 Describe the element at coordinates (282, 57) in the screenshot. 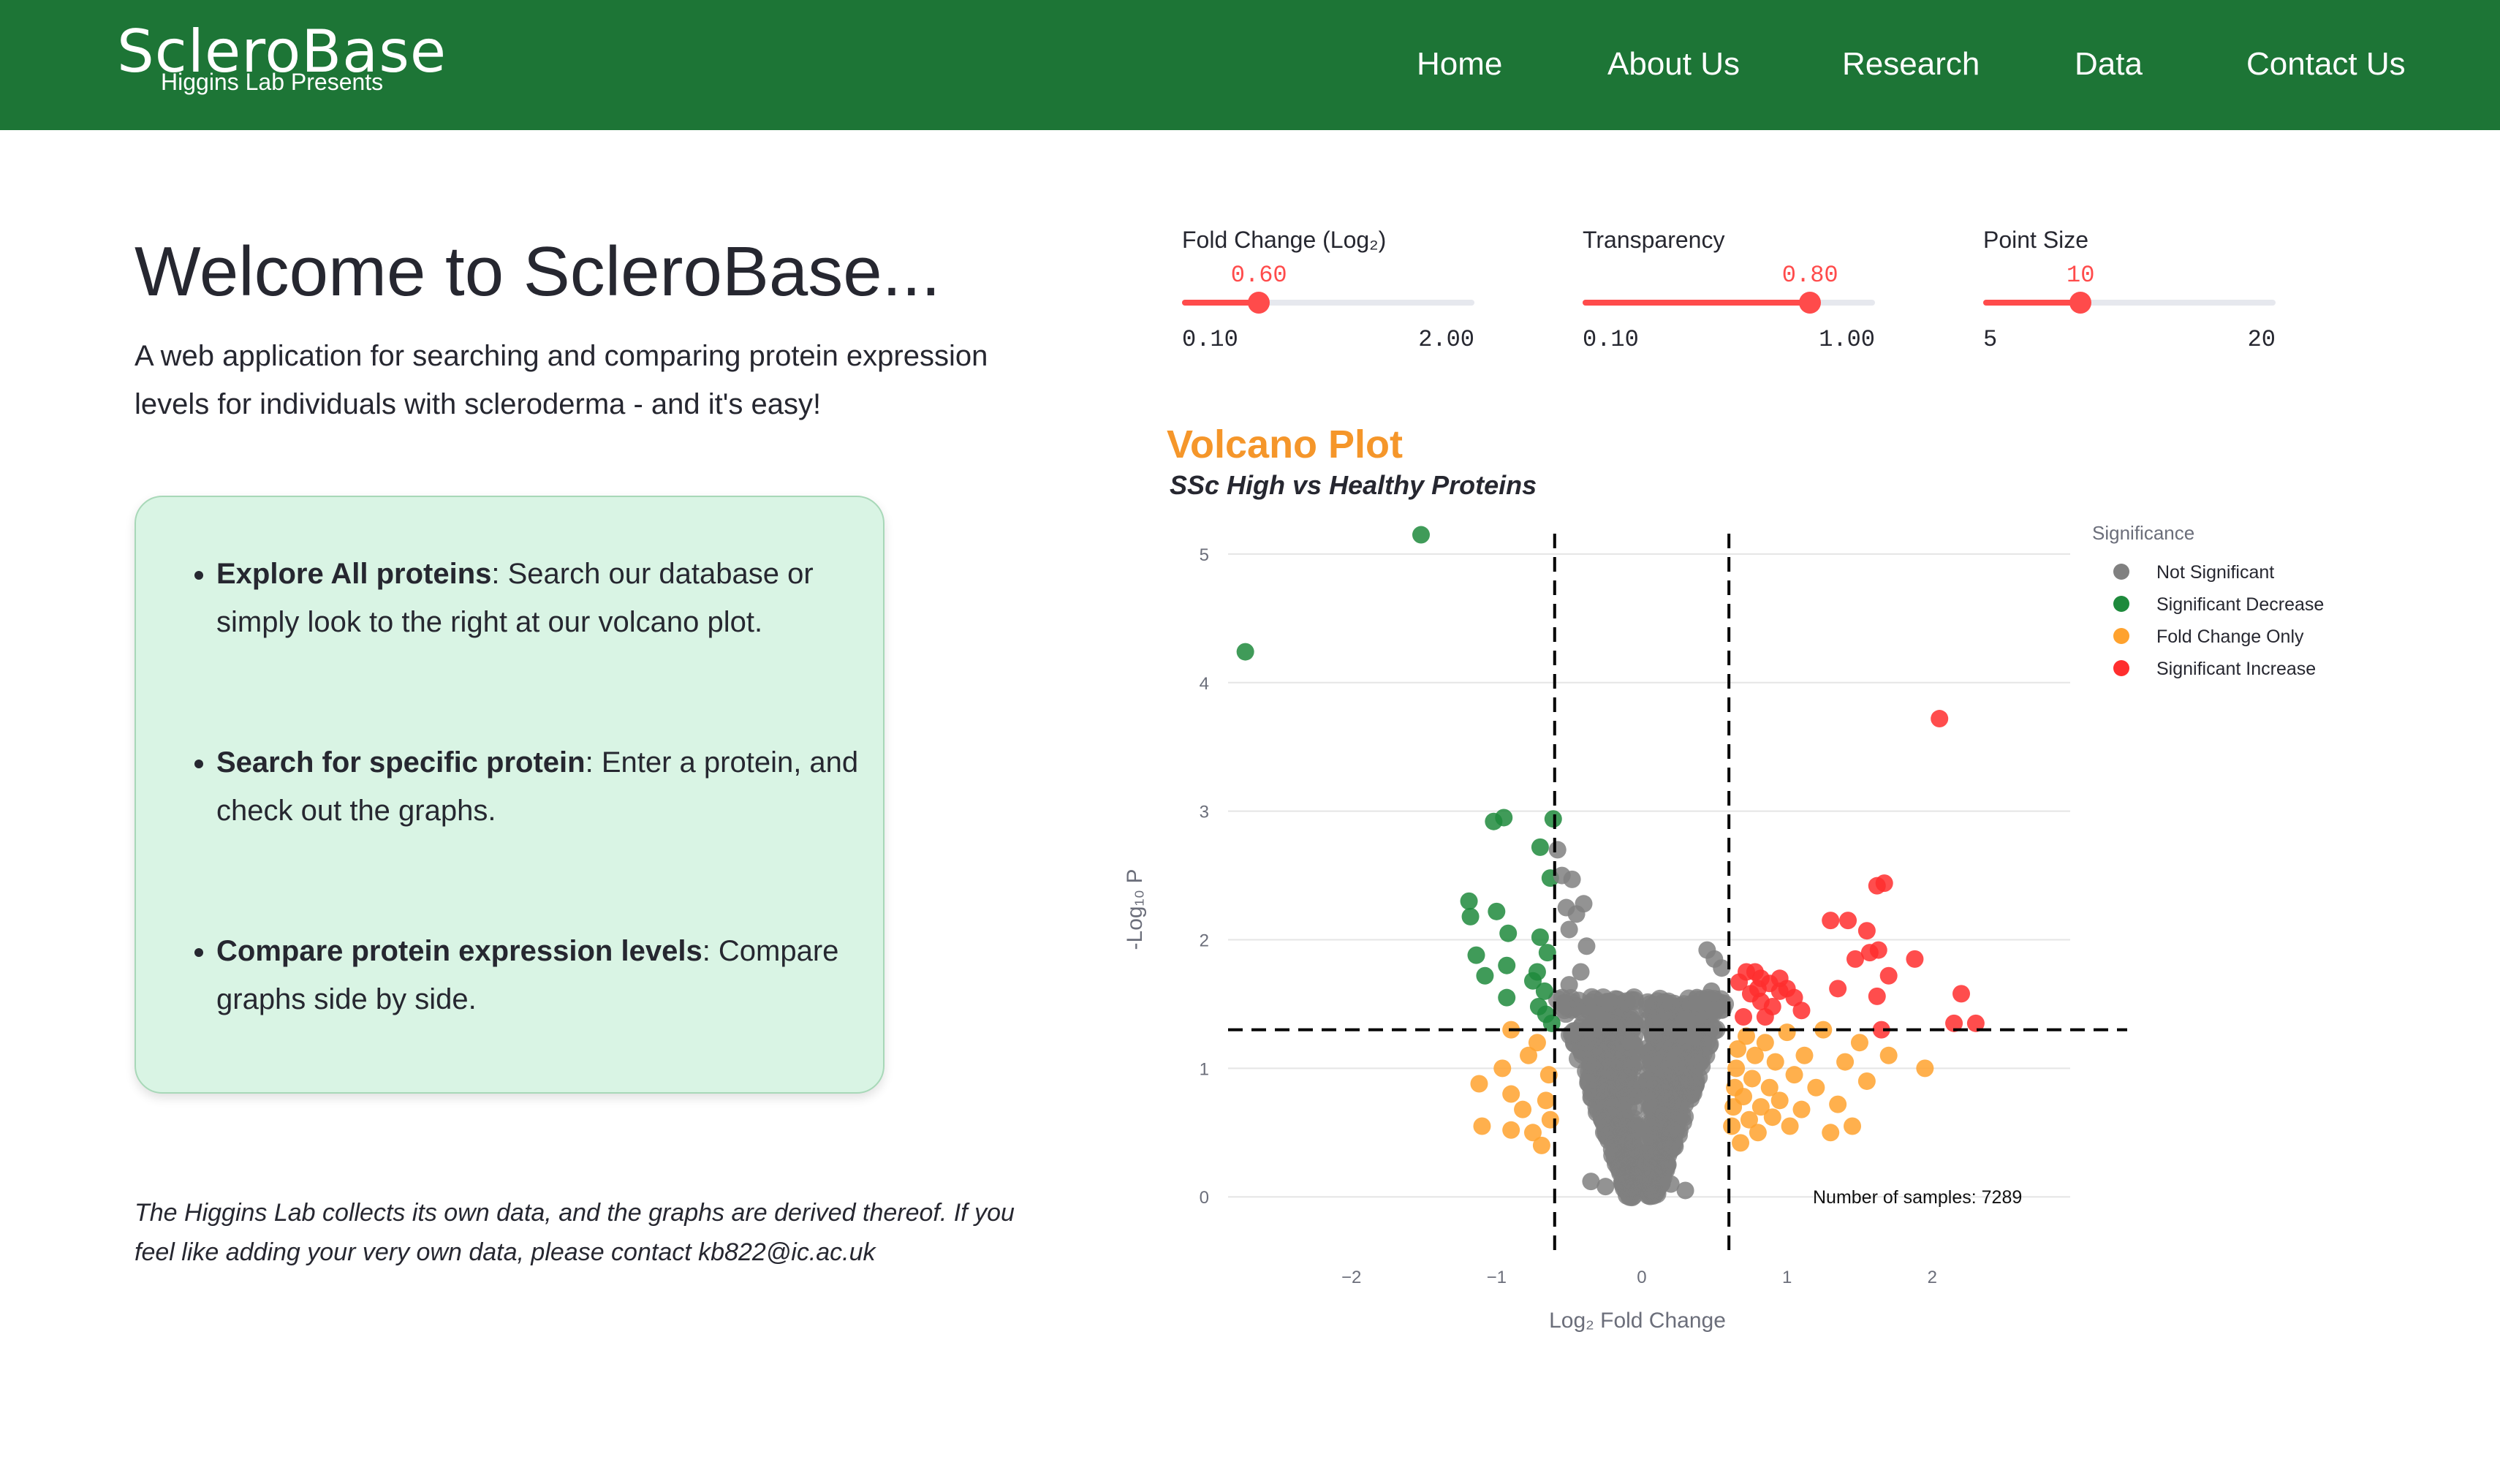

I see `brand-logo: ScleroBase Higgins Lab Presents` at that location.